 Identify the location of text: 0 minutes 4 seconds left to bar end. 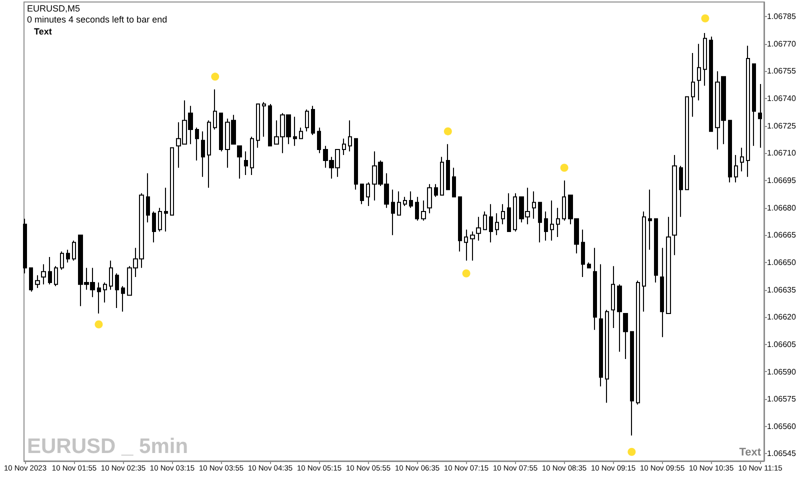
(97, 19).